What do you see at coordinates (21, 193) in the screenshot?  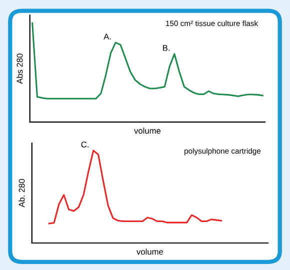 I see `y-axis-title: Ab. 280` at bounding box center [21, 193].